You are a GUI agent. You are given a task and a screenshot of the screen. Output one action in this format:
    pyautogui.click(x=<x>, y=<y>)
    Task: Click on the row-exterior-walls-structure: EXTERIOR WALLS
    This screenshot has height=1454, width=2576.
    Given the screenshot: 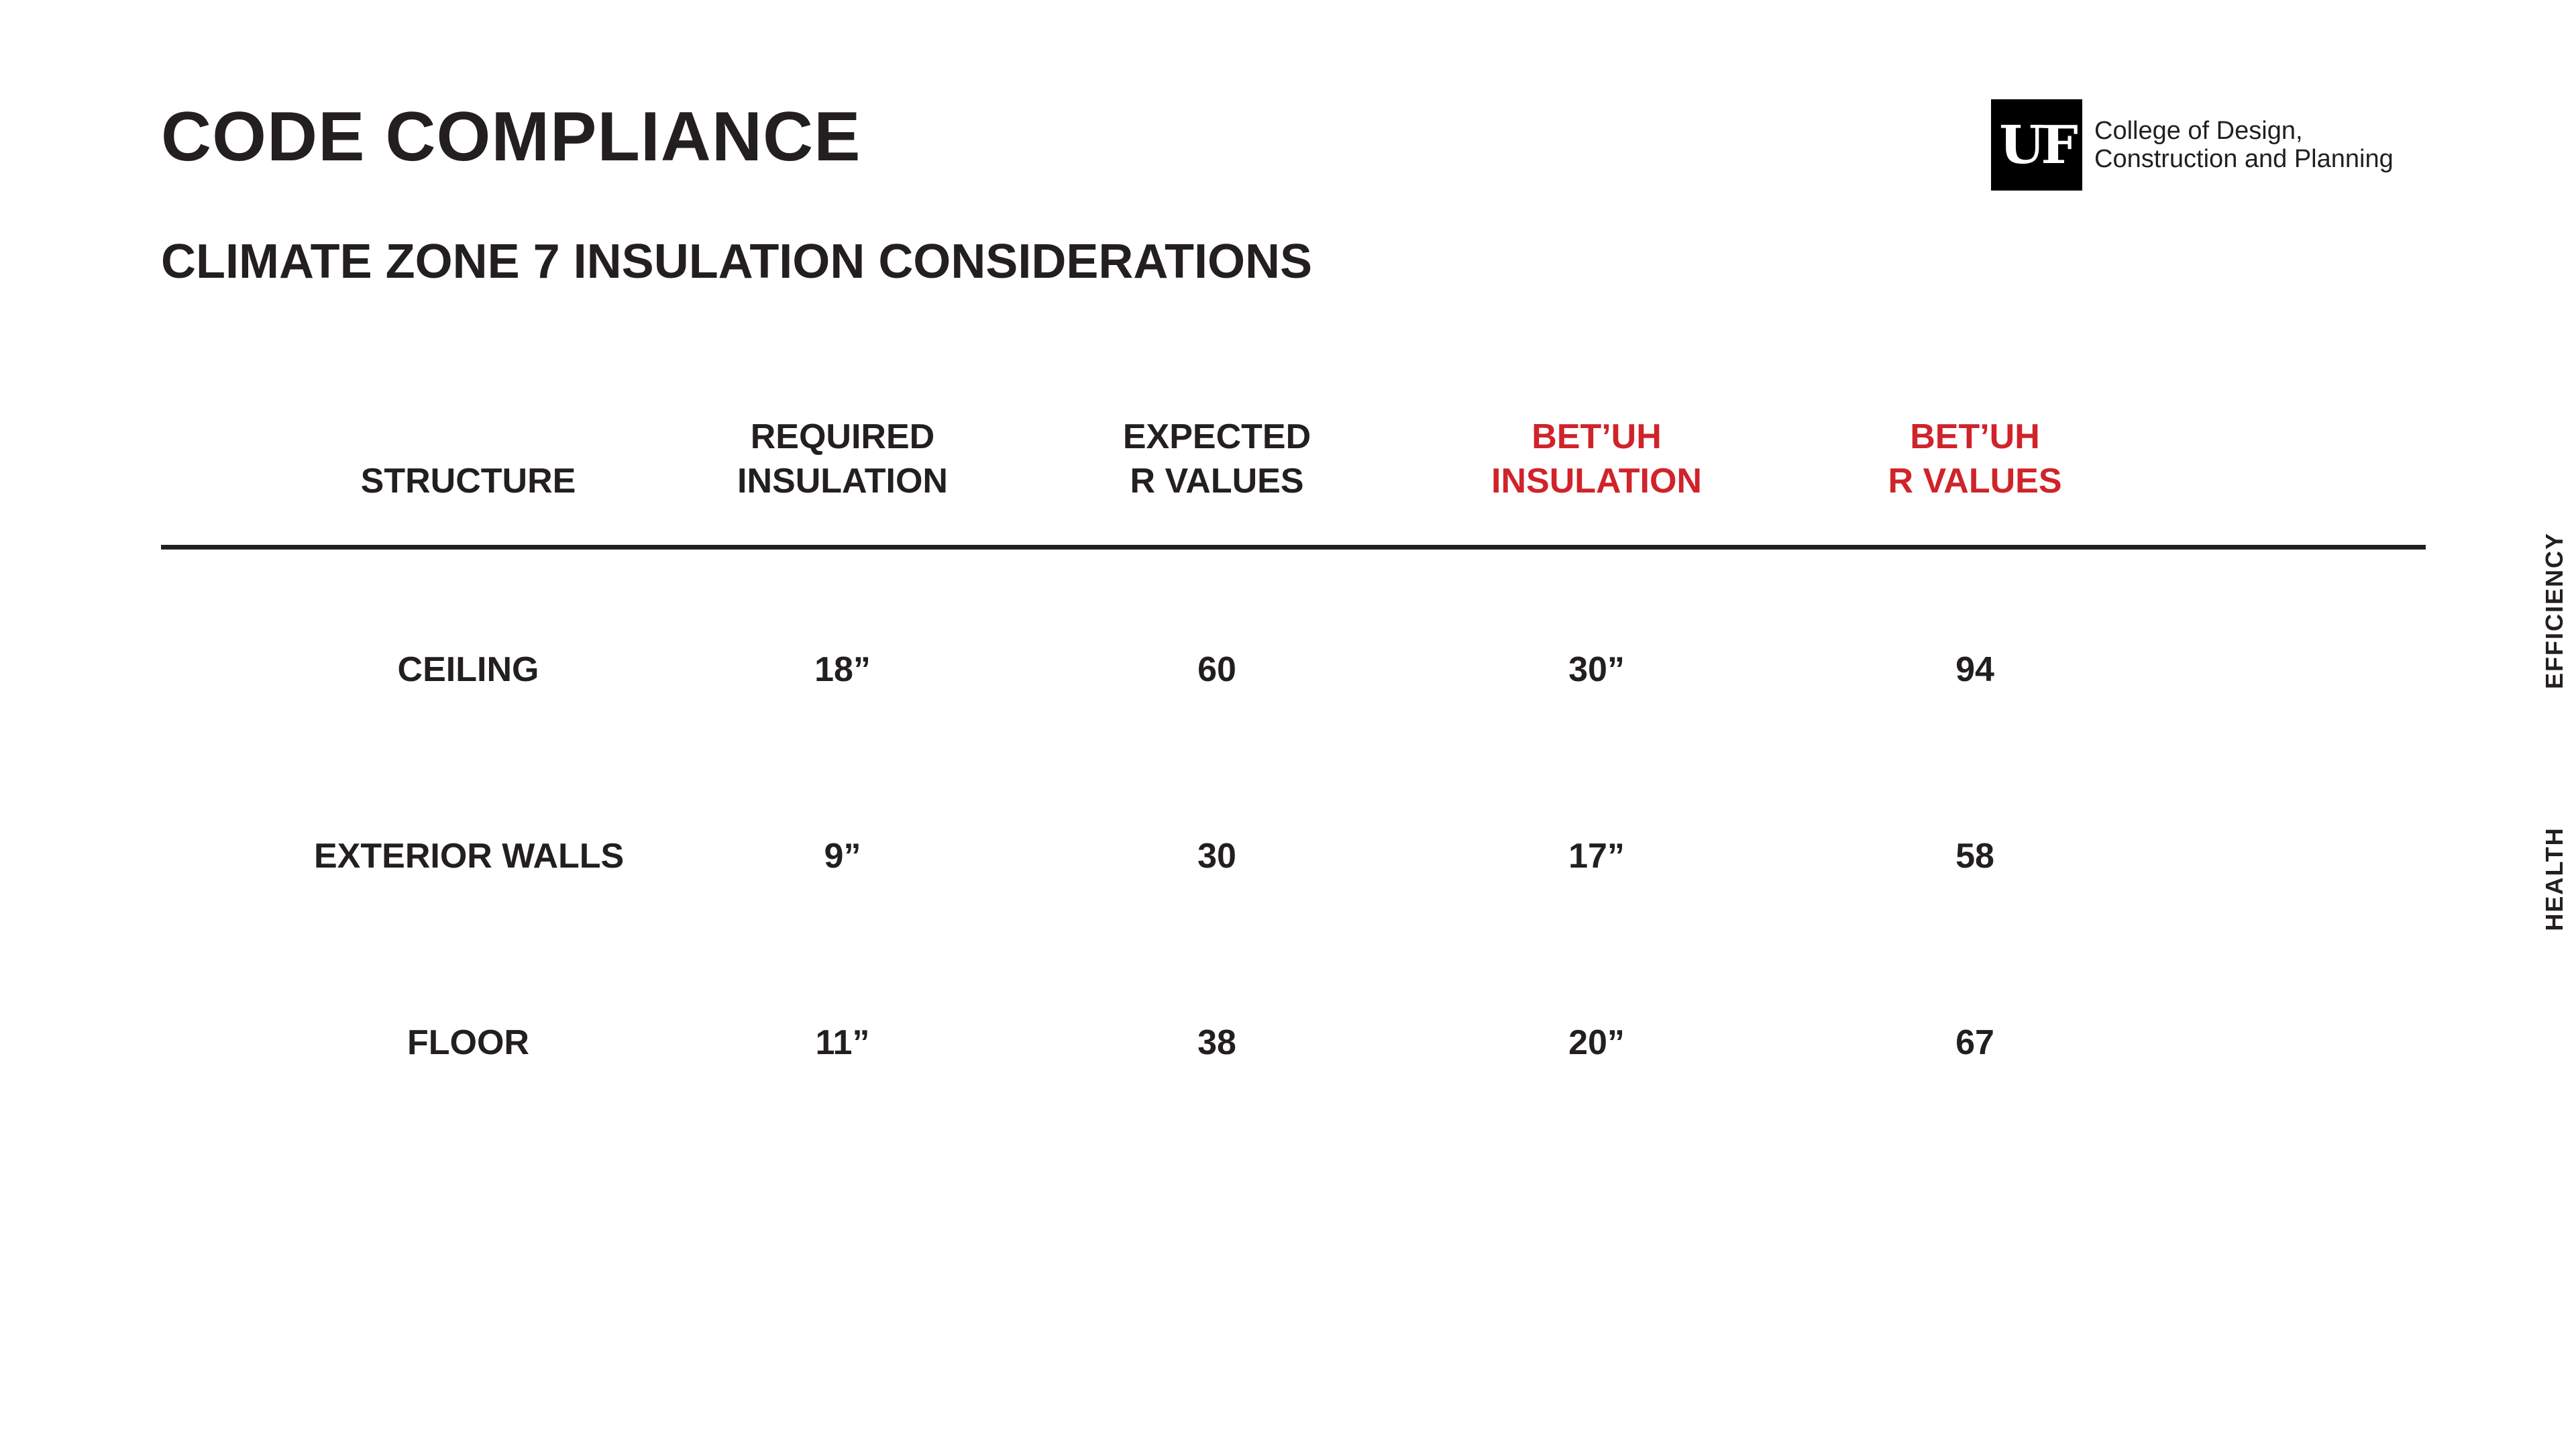 What is the action you would take?
    pyautogui.click(x=469, y=857)
    